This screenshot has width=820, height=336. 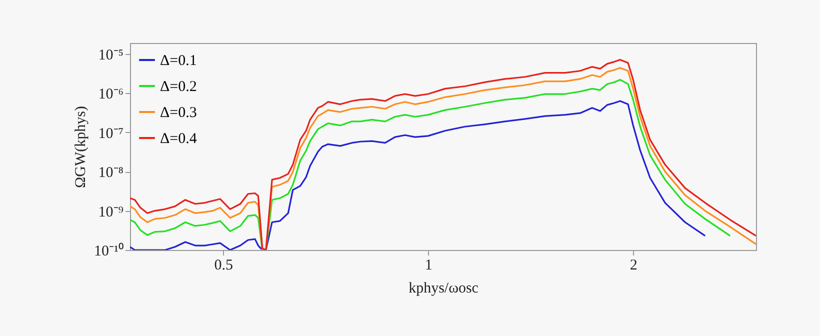 I want to click on x-tick-label: 1, so click(x=428, y=266).